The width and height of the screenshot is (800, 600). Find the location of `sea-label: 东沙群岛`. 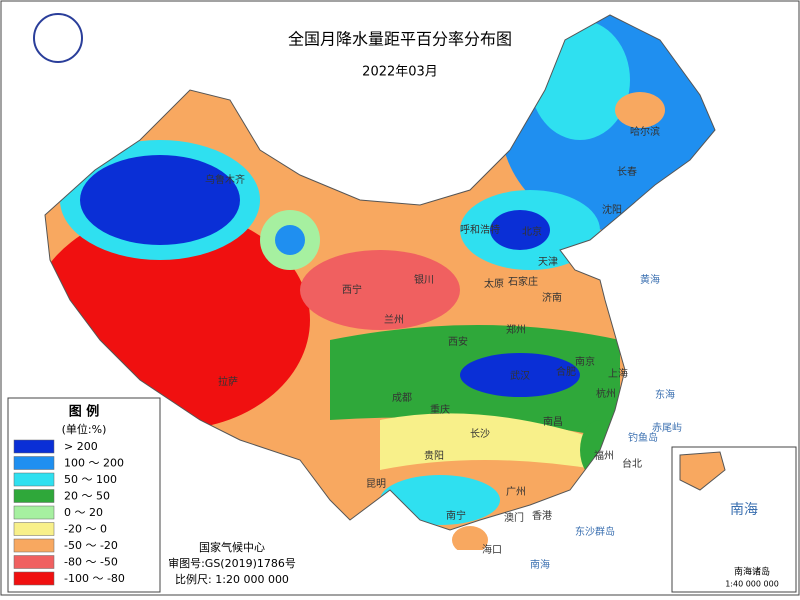

sea-label: 东沙群岛 is located at coordinates (595, 531).